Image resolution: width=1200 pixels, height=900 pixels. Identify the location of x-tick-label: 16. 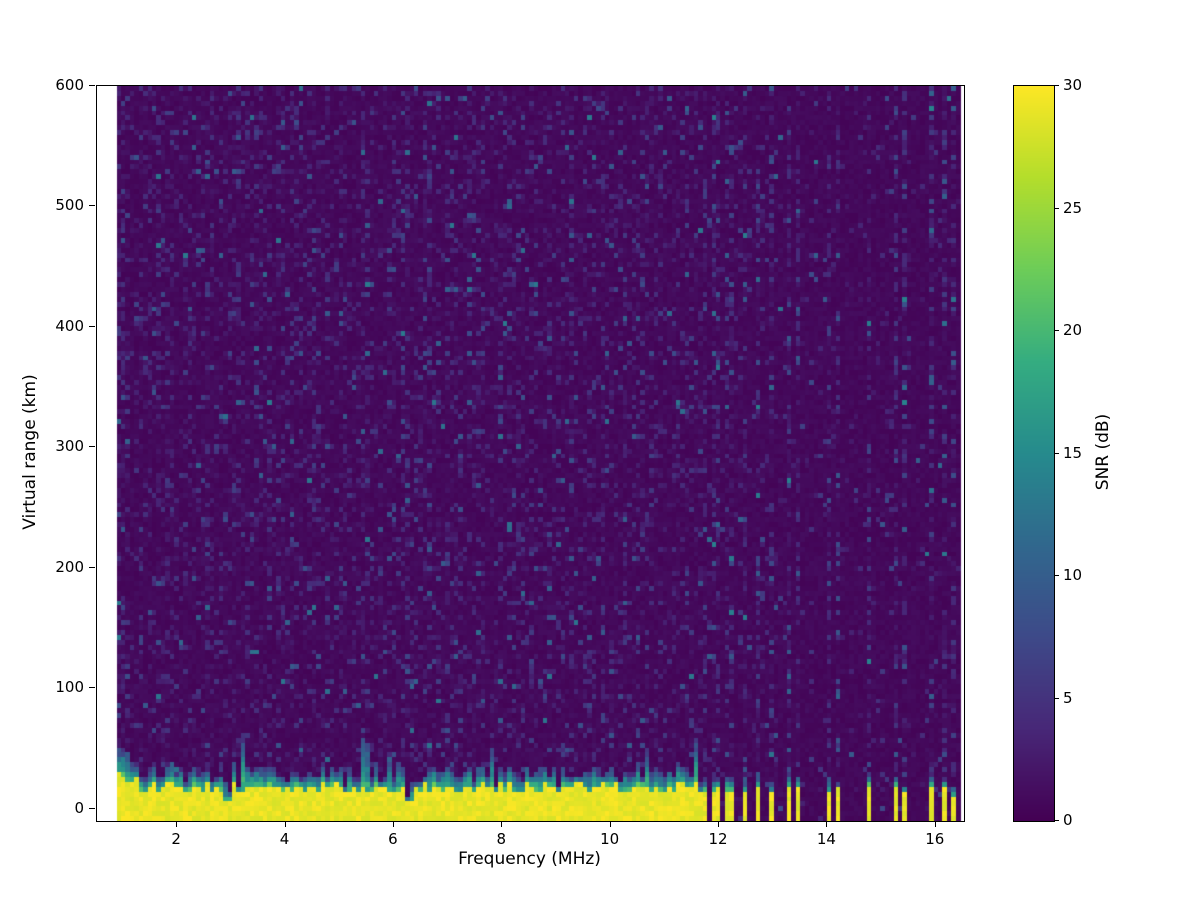
(935, 839).